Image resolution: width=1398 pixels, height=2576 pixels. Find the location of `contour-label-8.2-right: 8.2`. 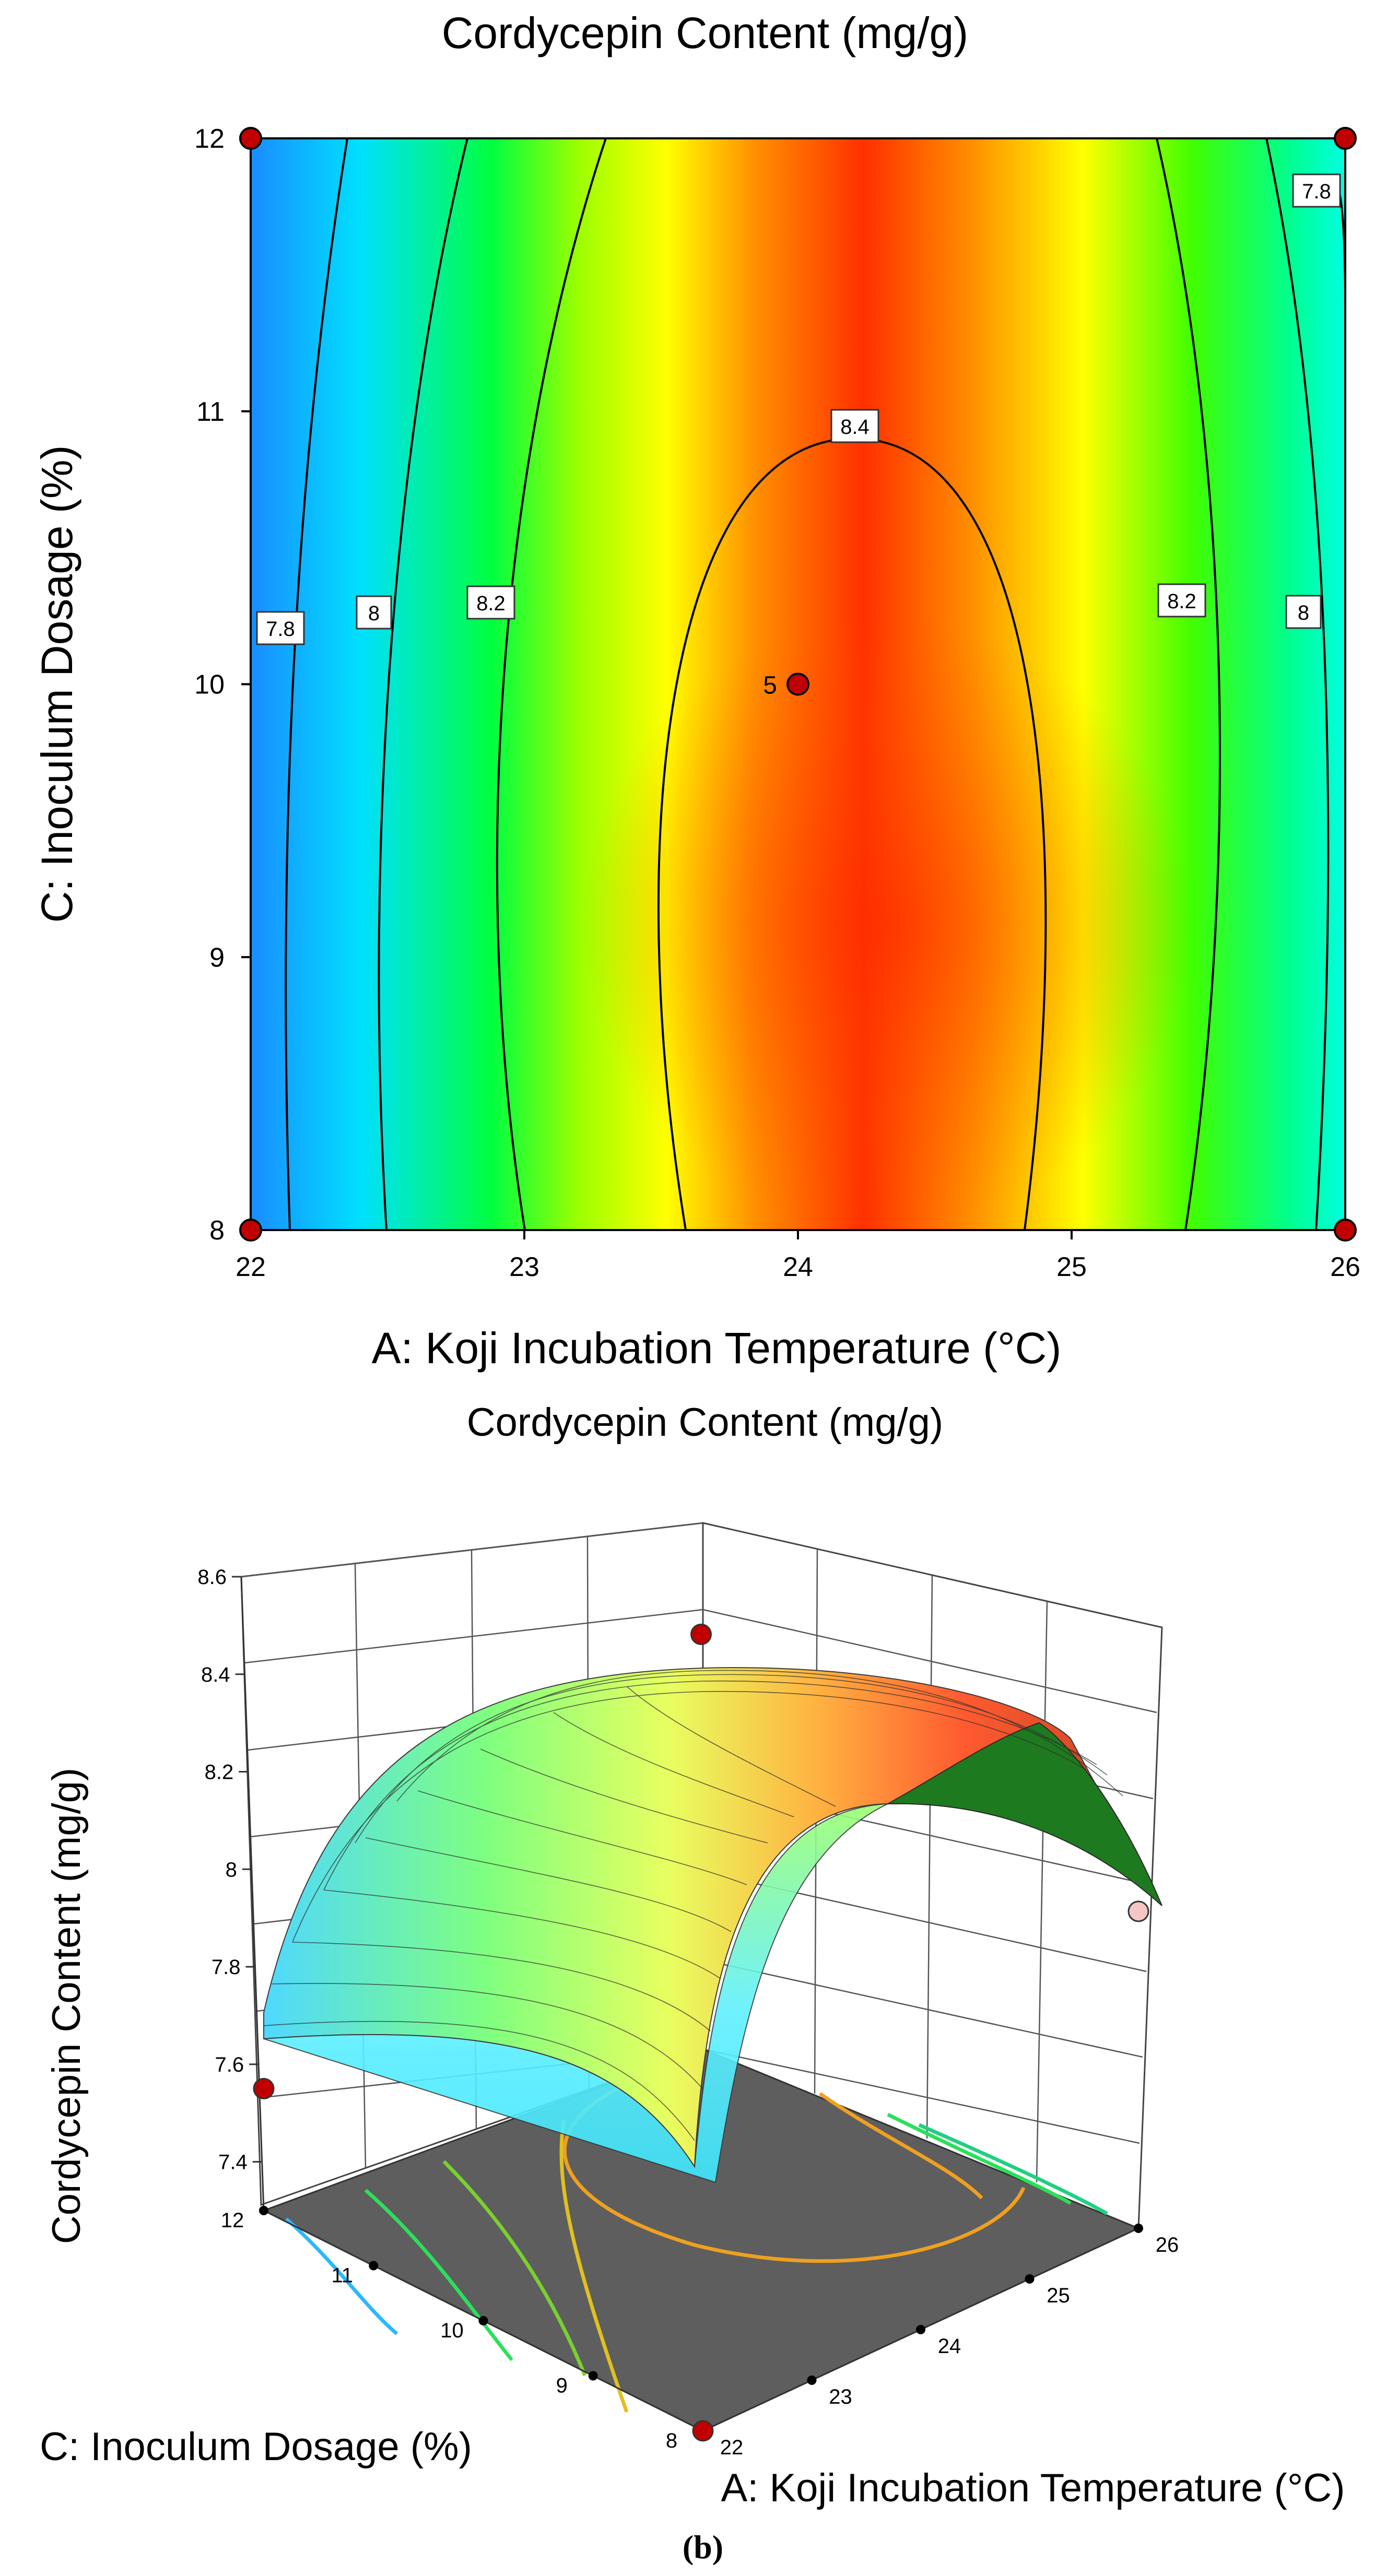

contour-label-8.2-right: 8.2 is located at coordinates (1182, 600).